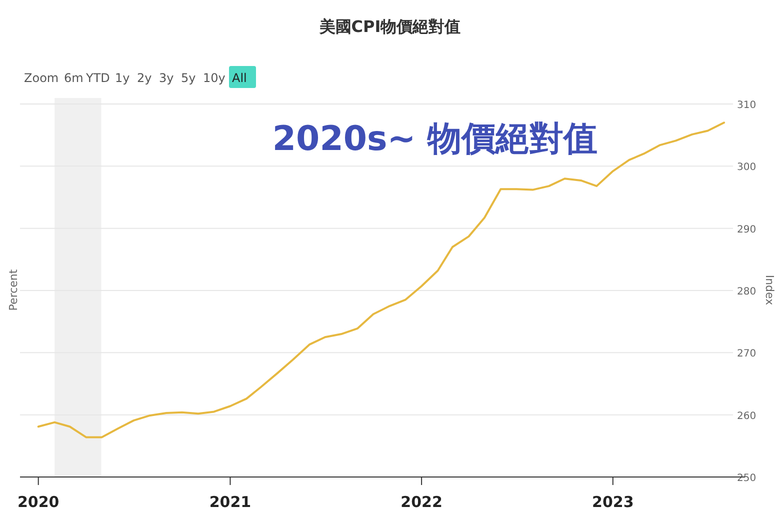 This screenshot has width=780, height=513. I want to click on y2-tick-label: 280, so click(746, 292).